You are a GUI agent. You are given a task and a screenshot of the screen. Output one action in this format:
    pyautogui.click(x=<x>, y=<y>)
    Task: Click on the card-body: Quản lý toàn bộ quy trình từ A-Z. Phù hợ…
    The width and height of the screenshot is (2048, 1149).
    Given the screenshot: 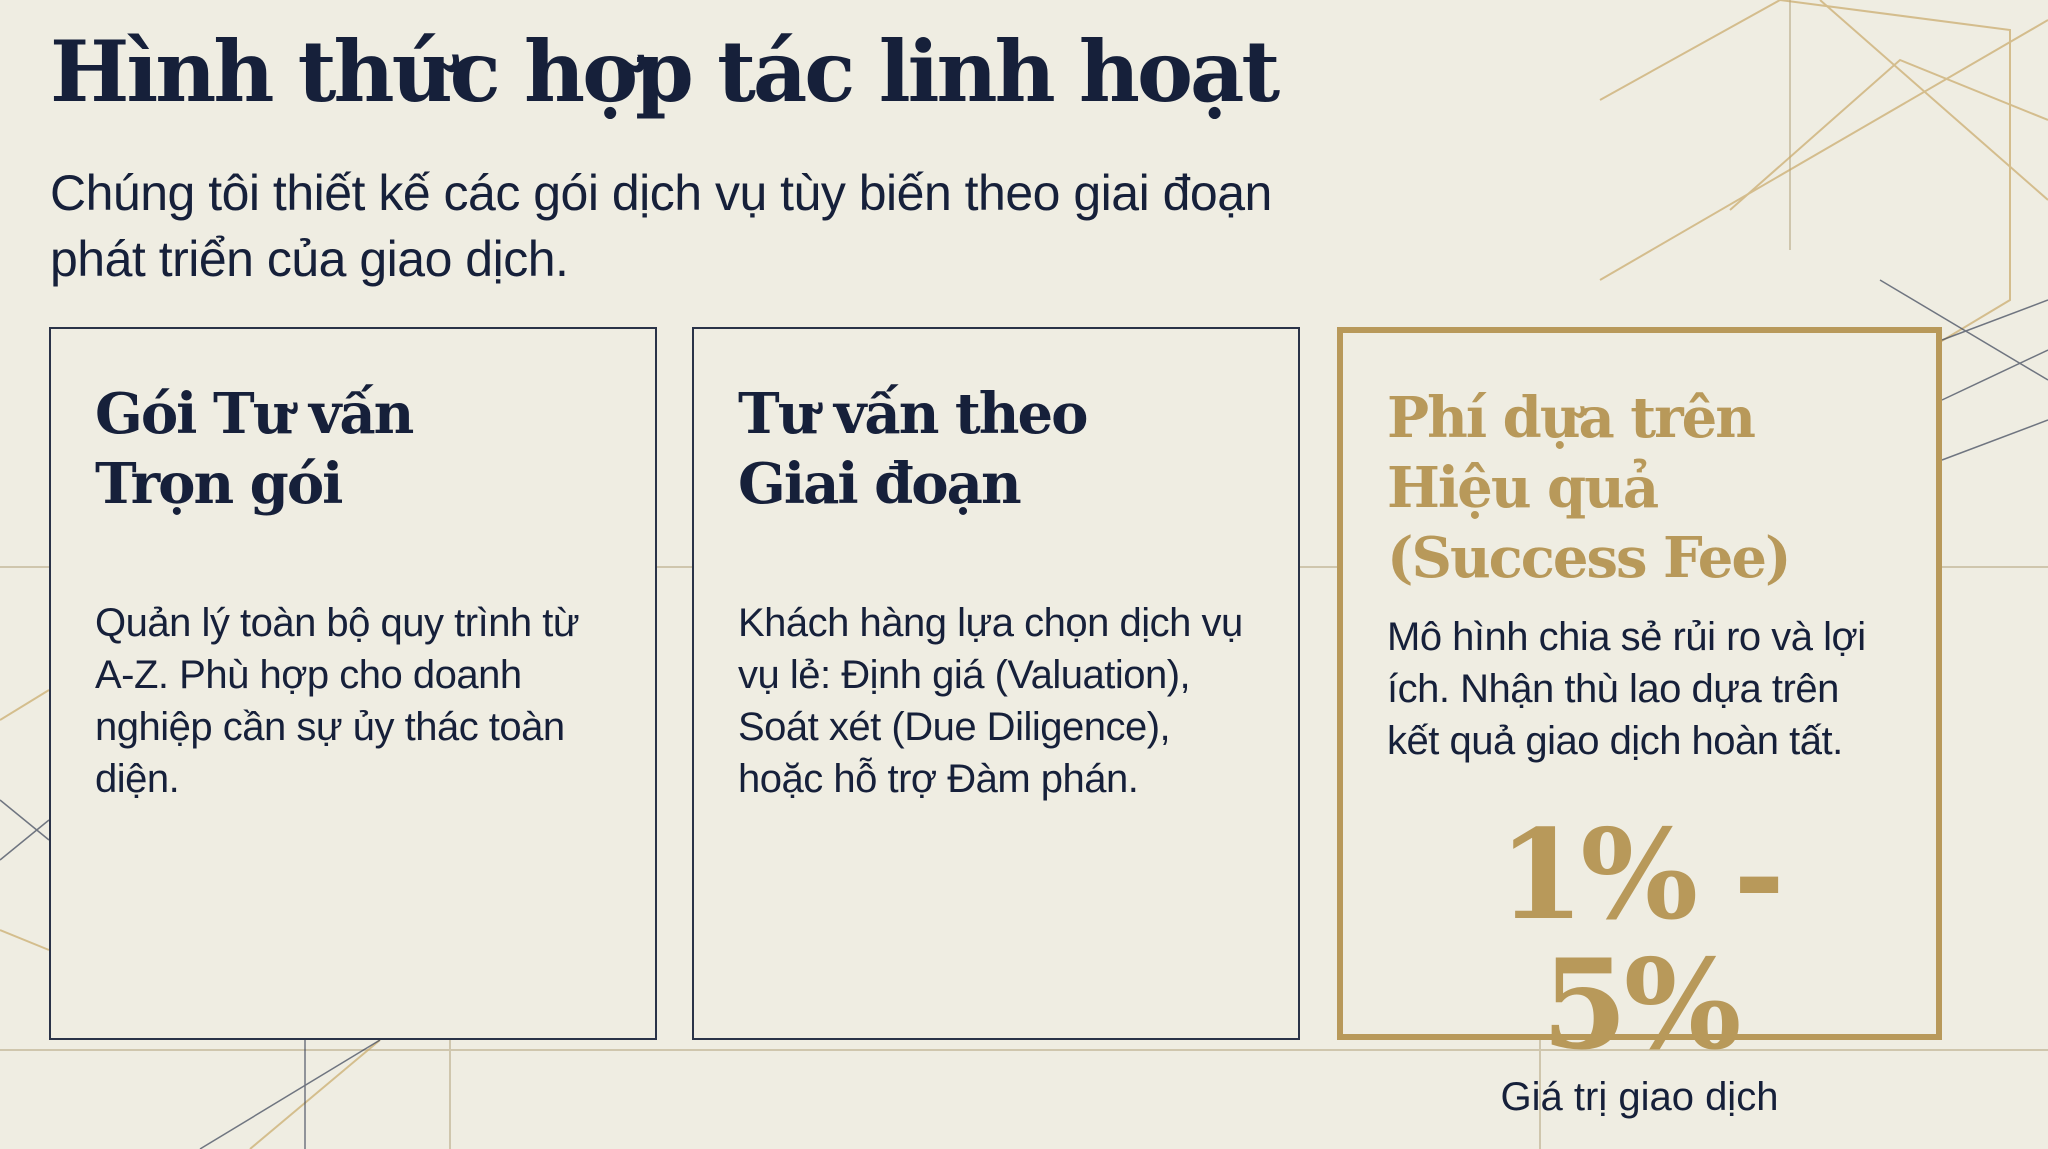 What is the action you would take?
    pyautogui.click(x=337, y=701)
    